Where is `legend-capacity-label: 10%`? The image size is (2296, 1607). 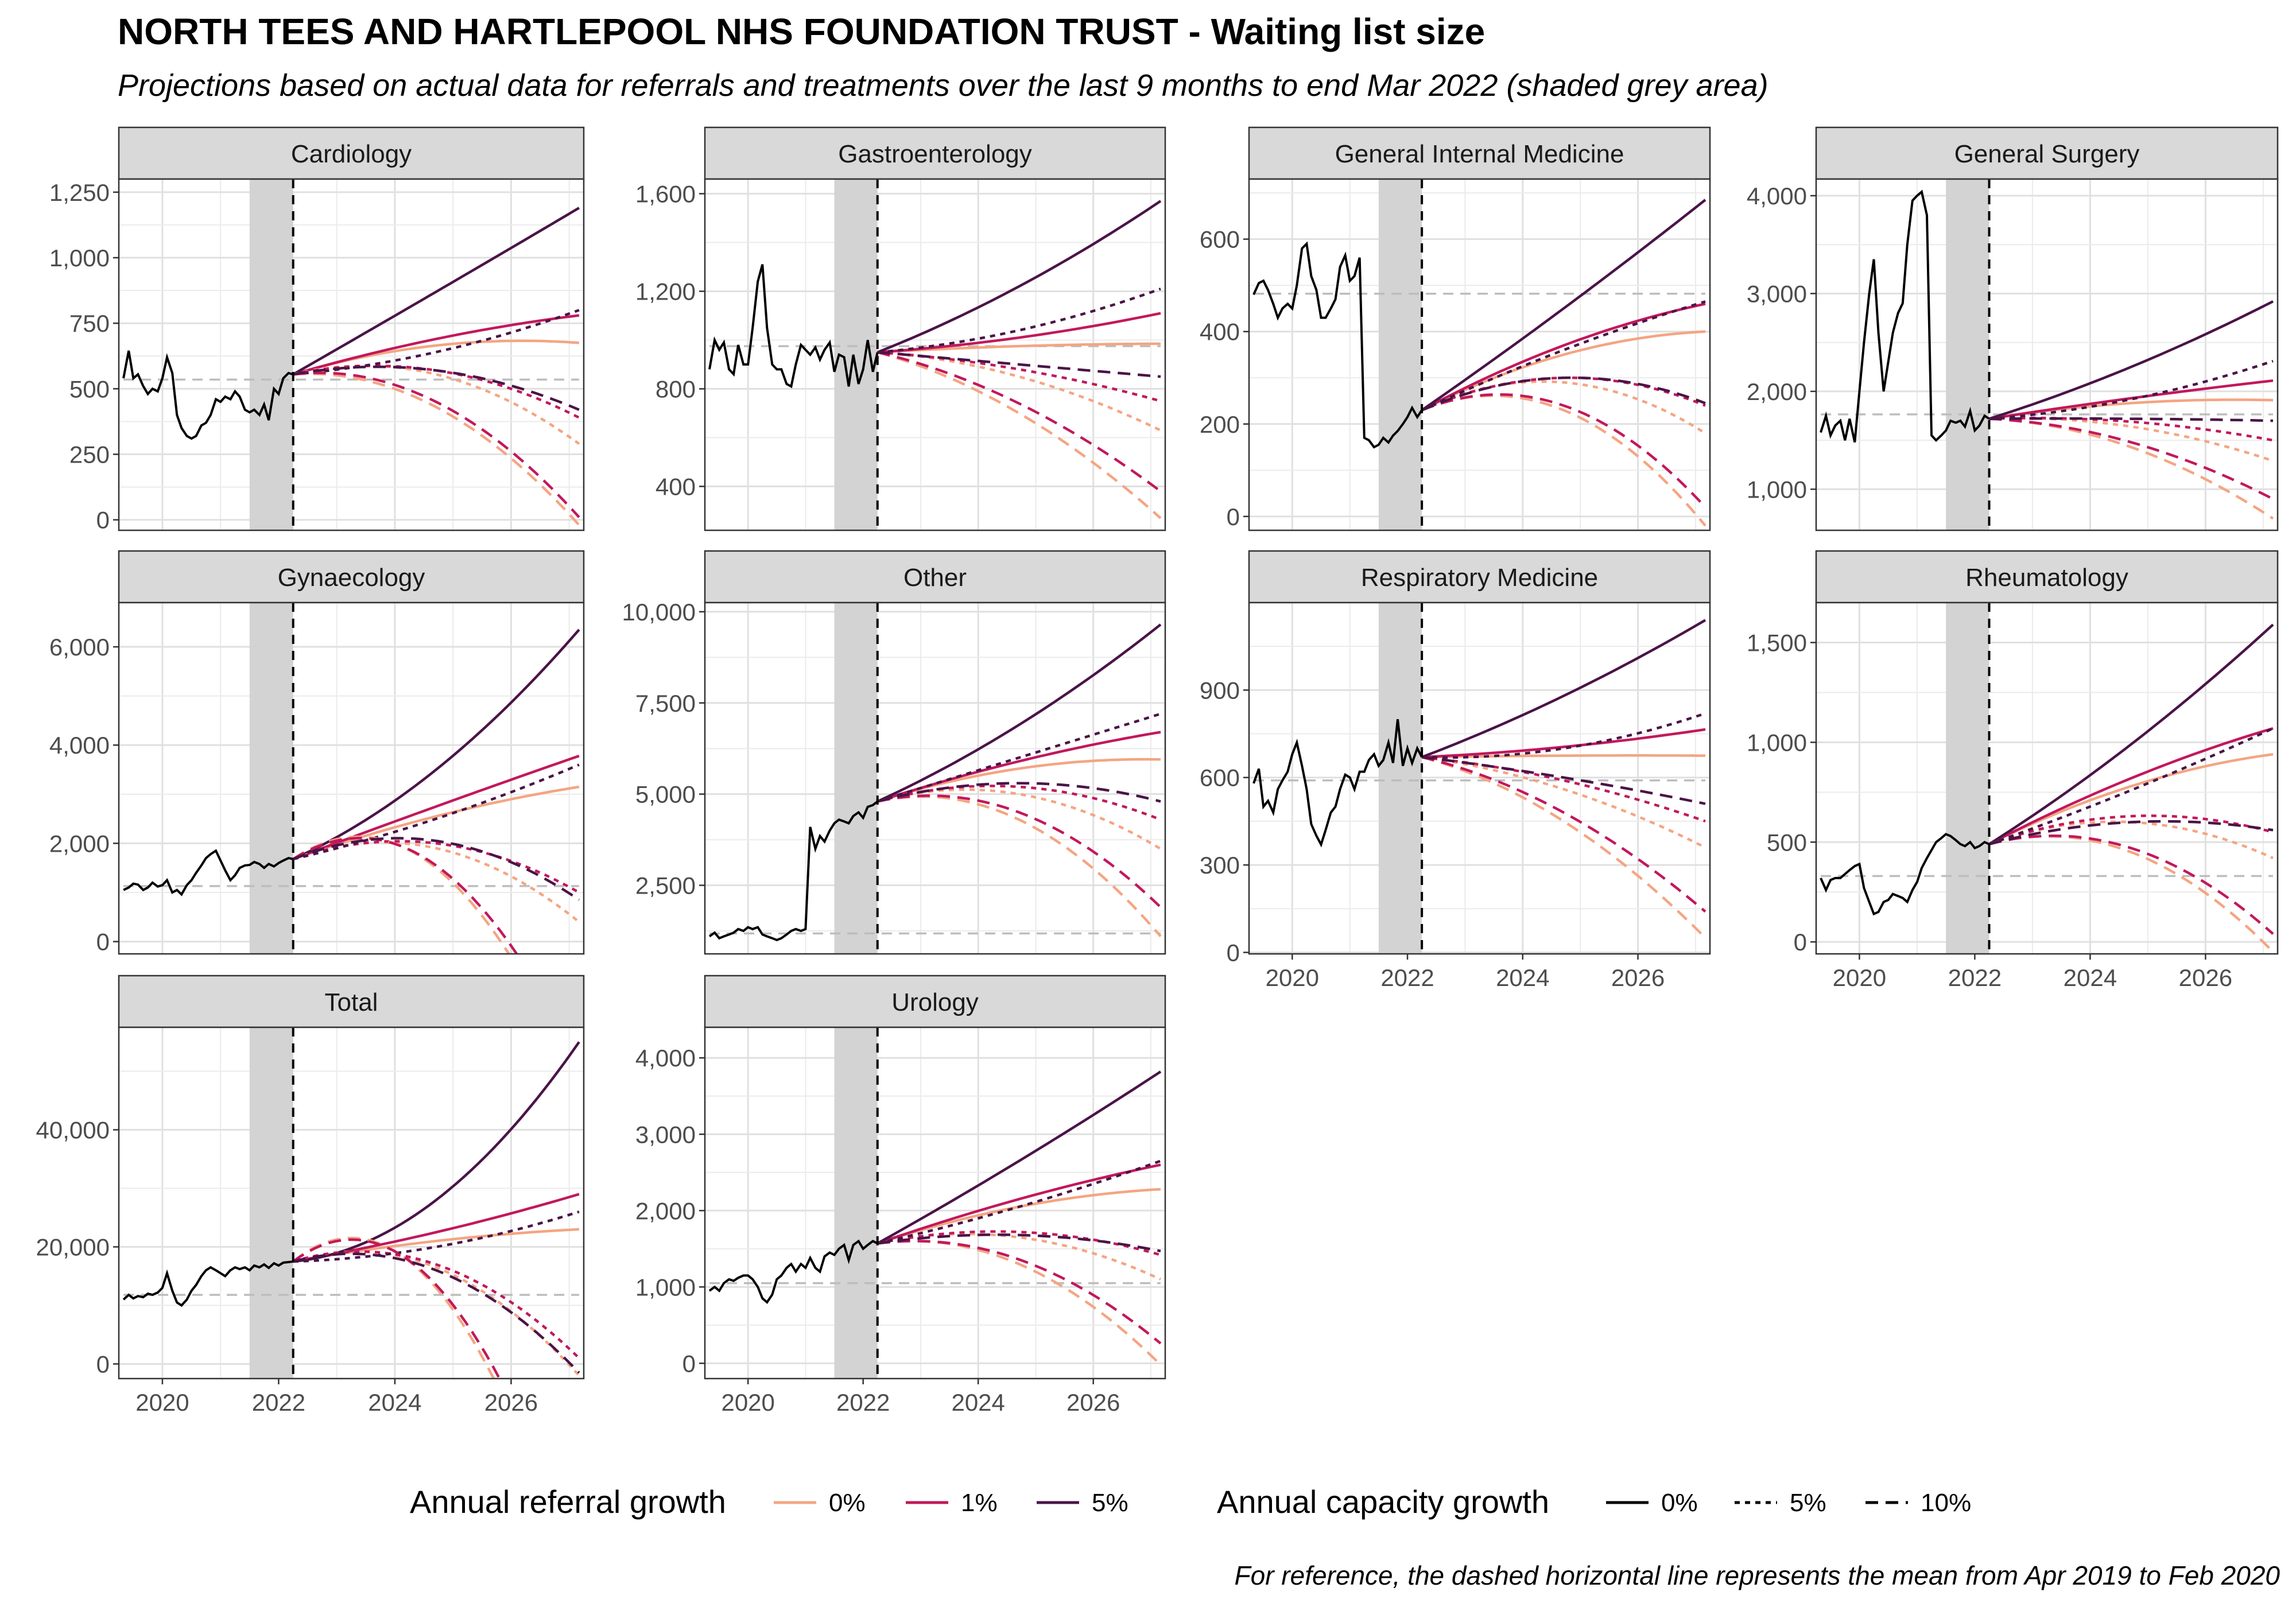
legend-capacity-label: 10% is located at coordinates (1946, 1503).